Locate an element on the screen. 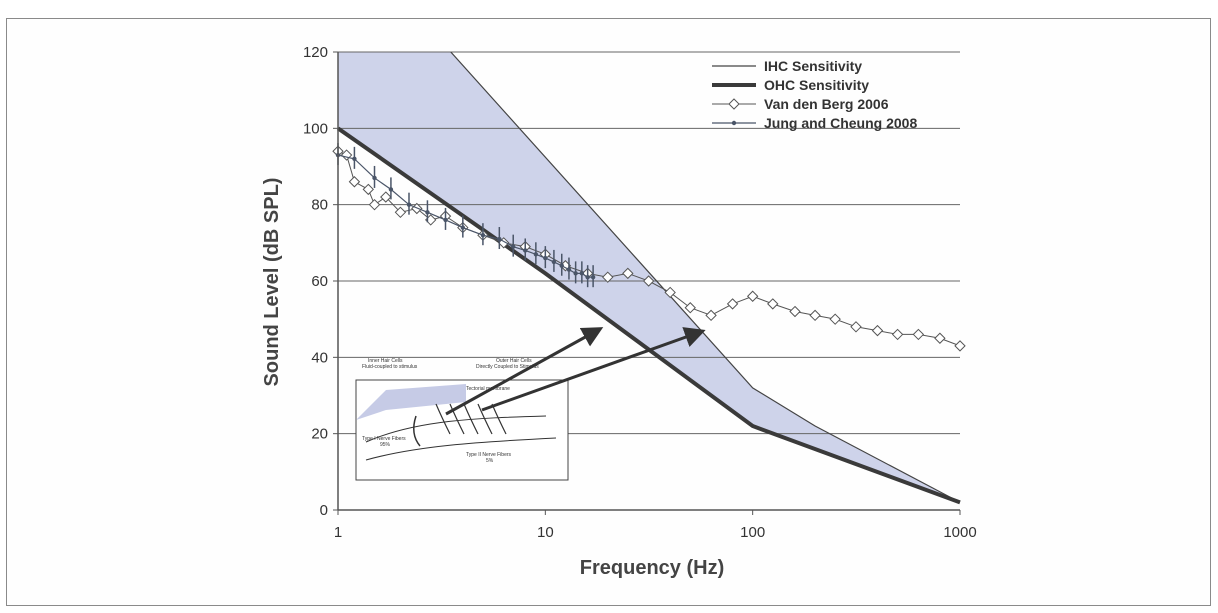  legend-item: Jung and Cheung 2008 is located at coordinates (814, 123).